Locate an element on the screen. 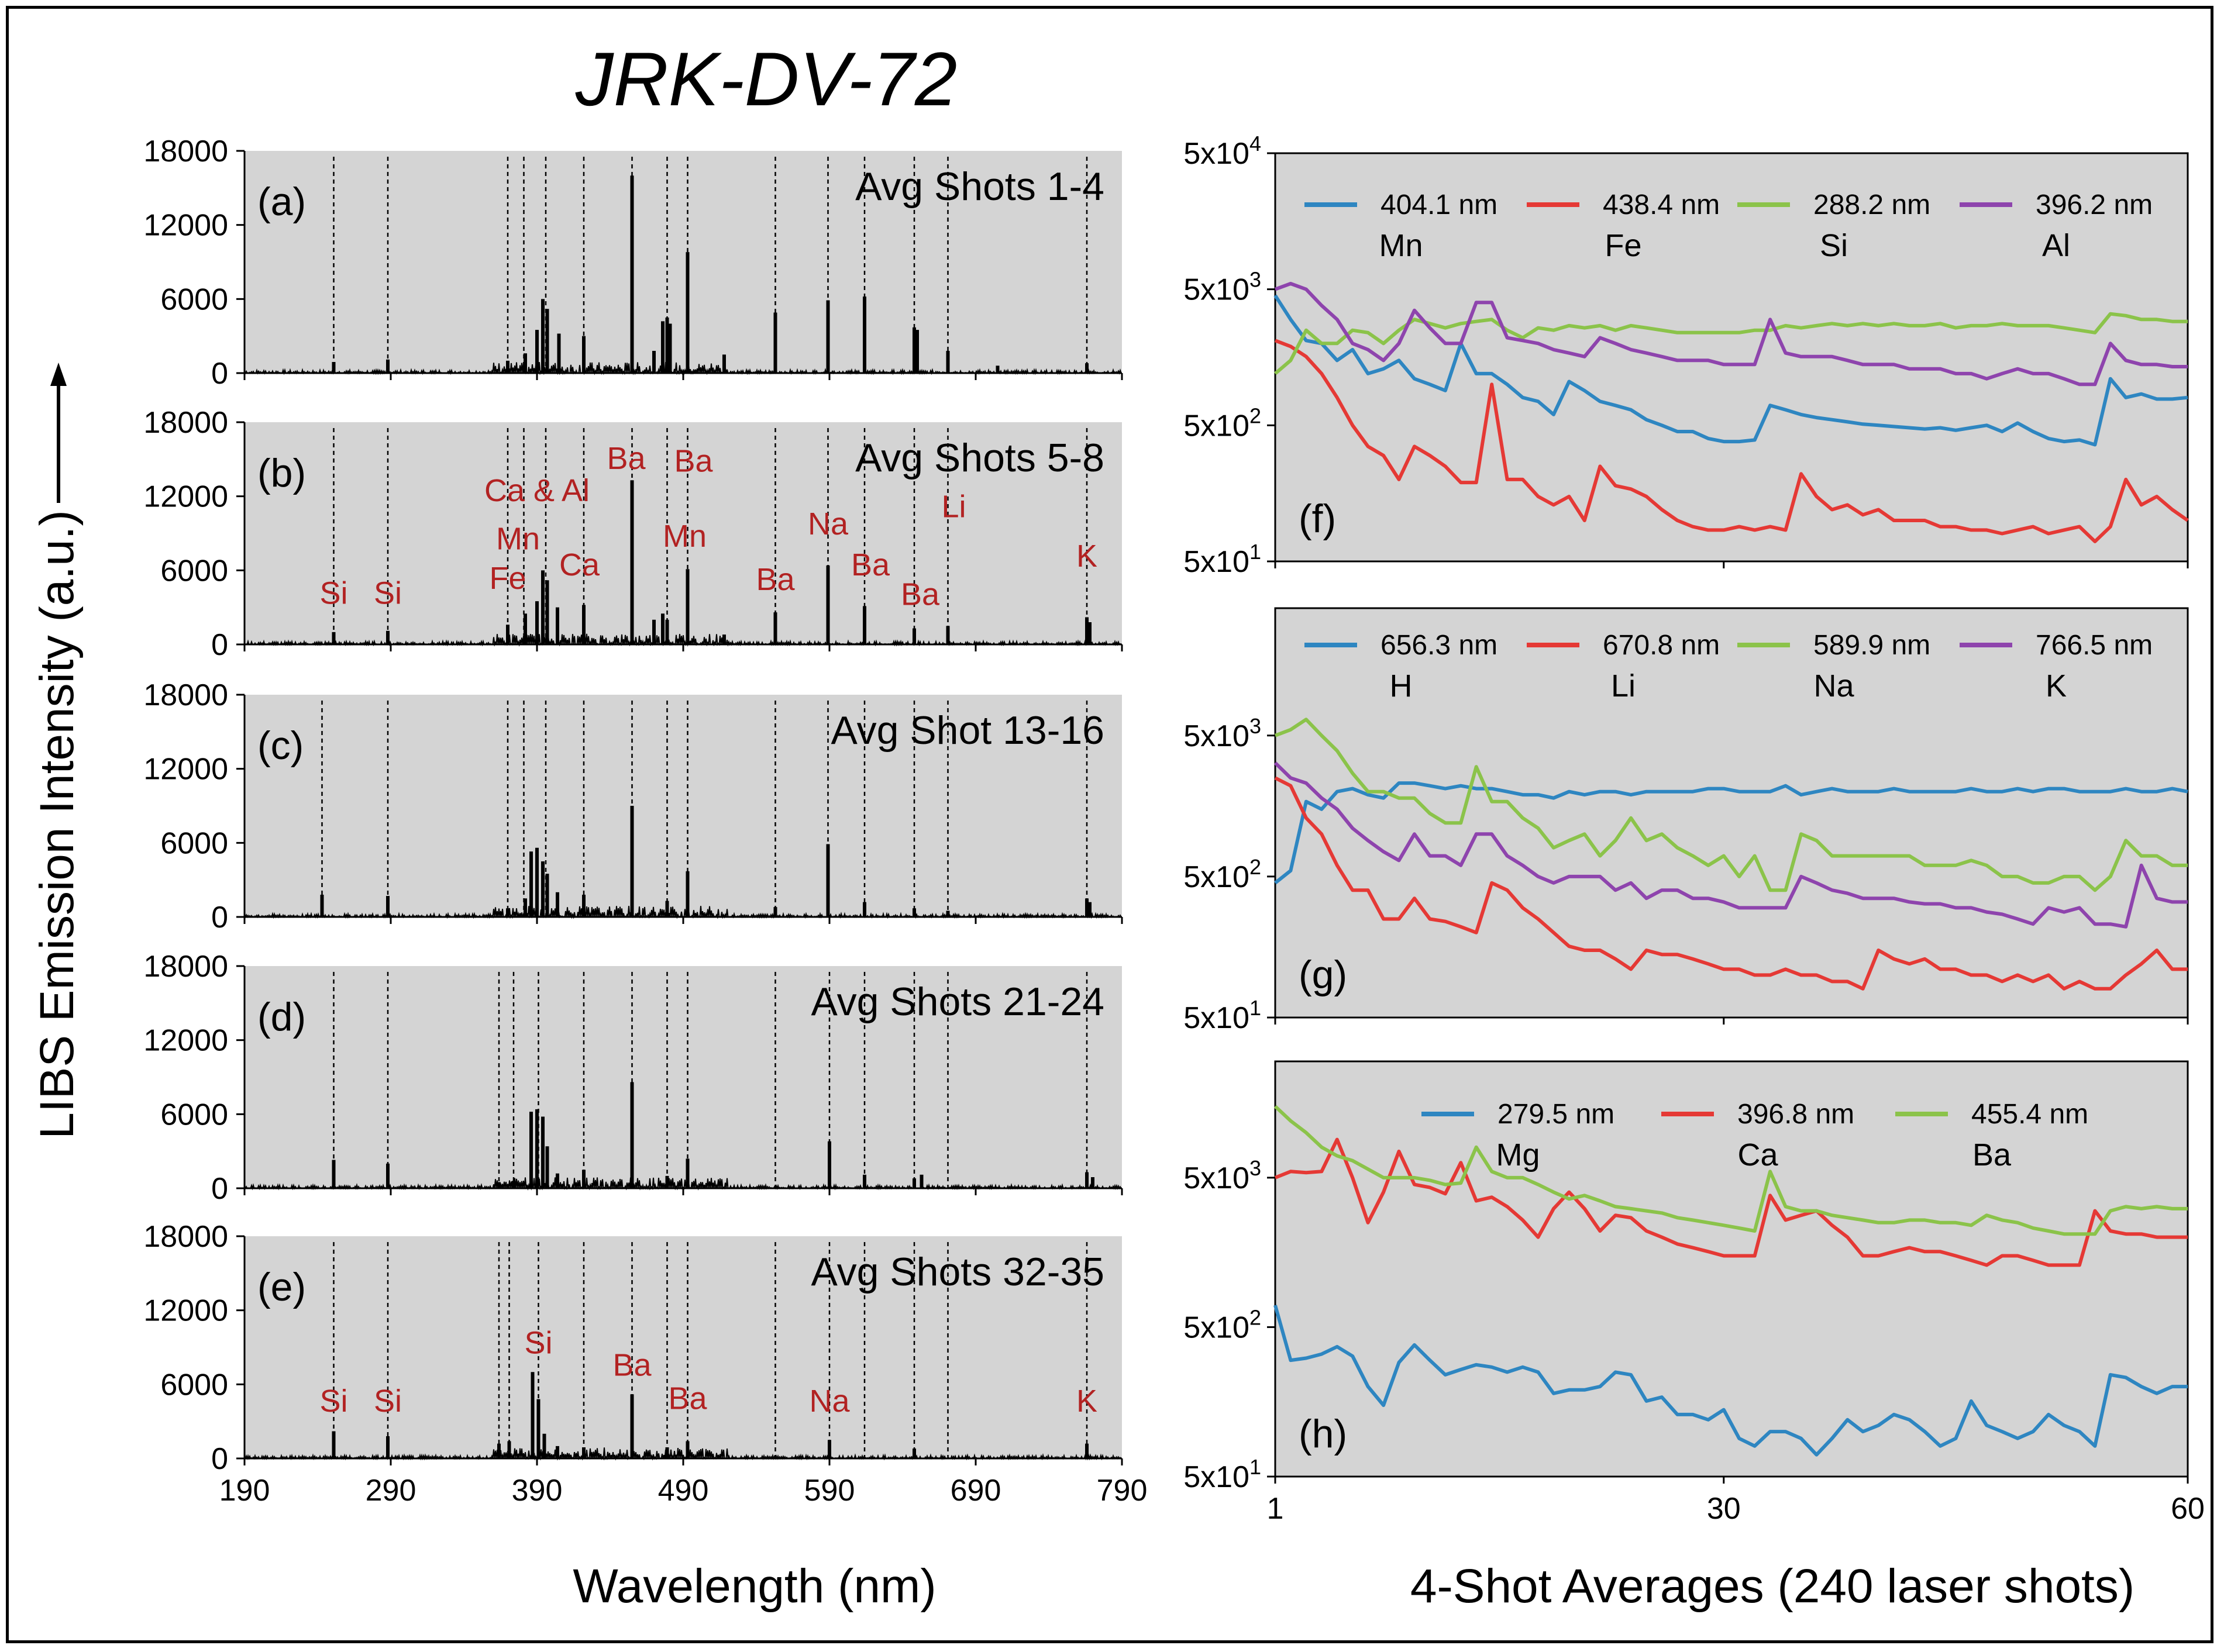 The image size is (2224, 1652). series-line-h is located at coordinates (1731, 833).